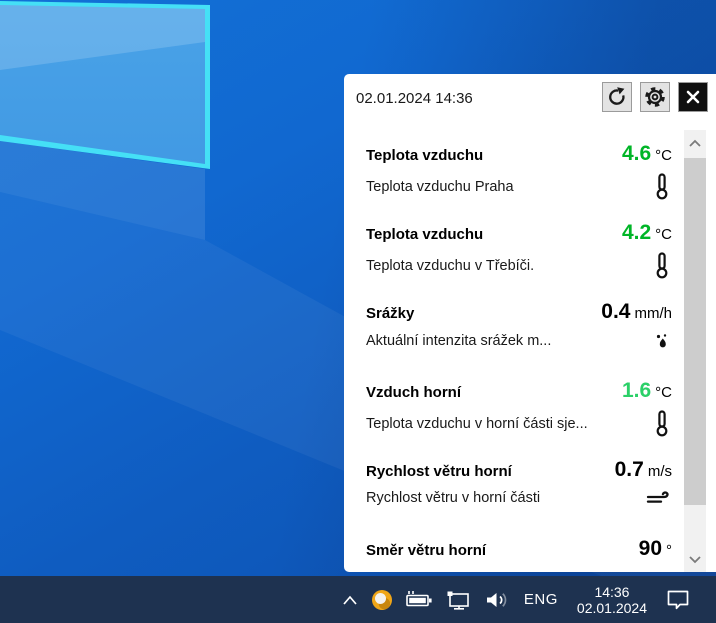  What do you see at coordinates (515, 599) in the screenshot?
I see `system-tray: ENG 14:36 02.01.2024` at bounding box center [515, 599].